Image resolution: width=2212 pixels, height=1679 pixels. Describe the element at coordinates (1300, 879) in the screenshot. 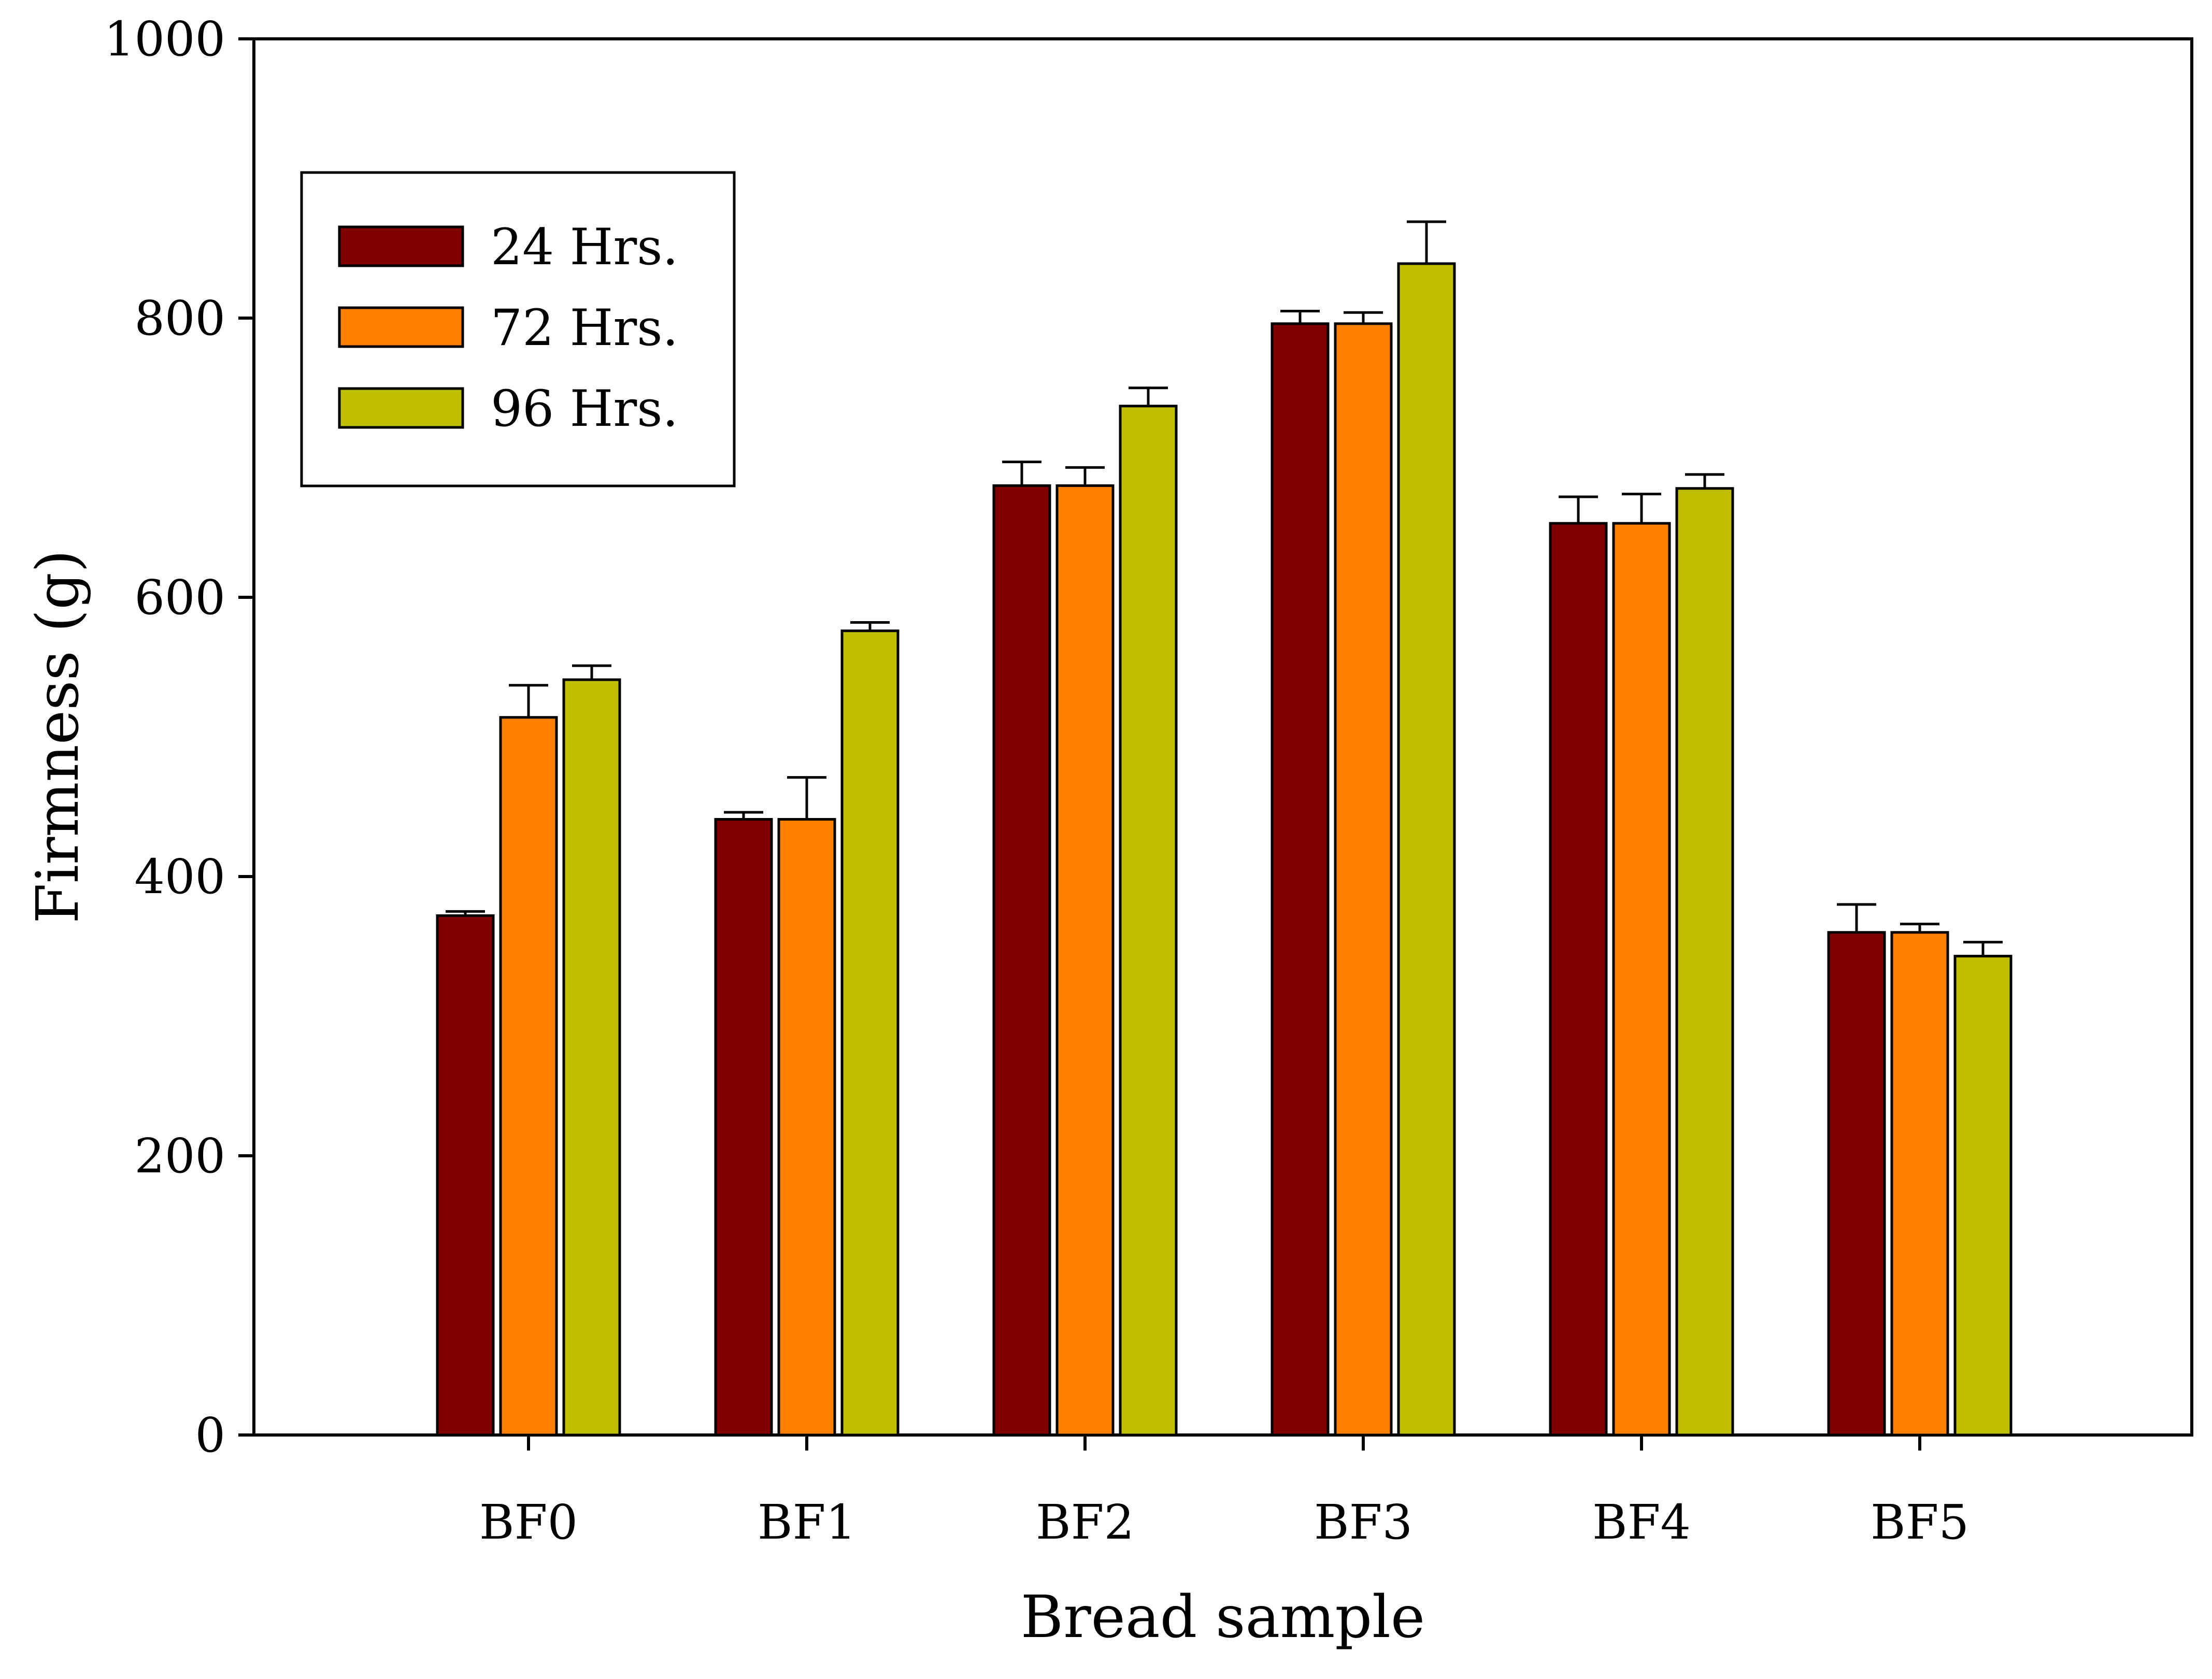

I see `bar-bf3-24-hrs` at that location.